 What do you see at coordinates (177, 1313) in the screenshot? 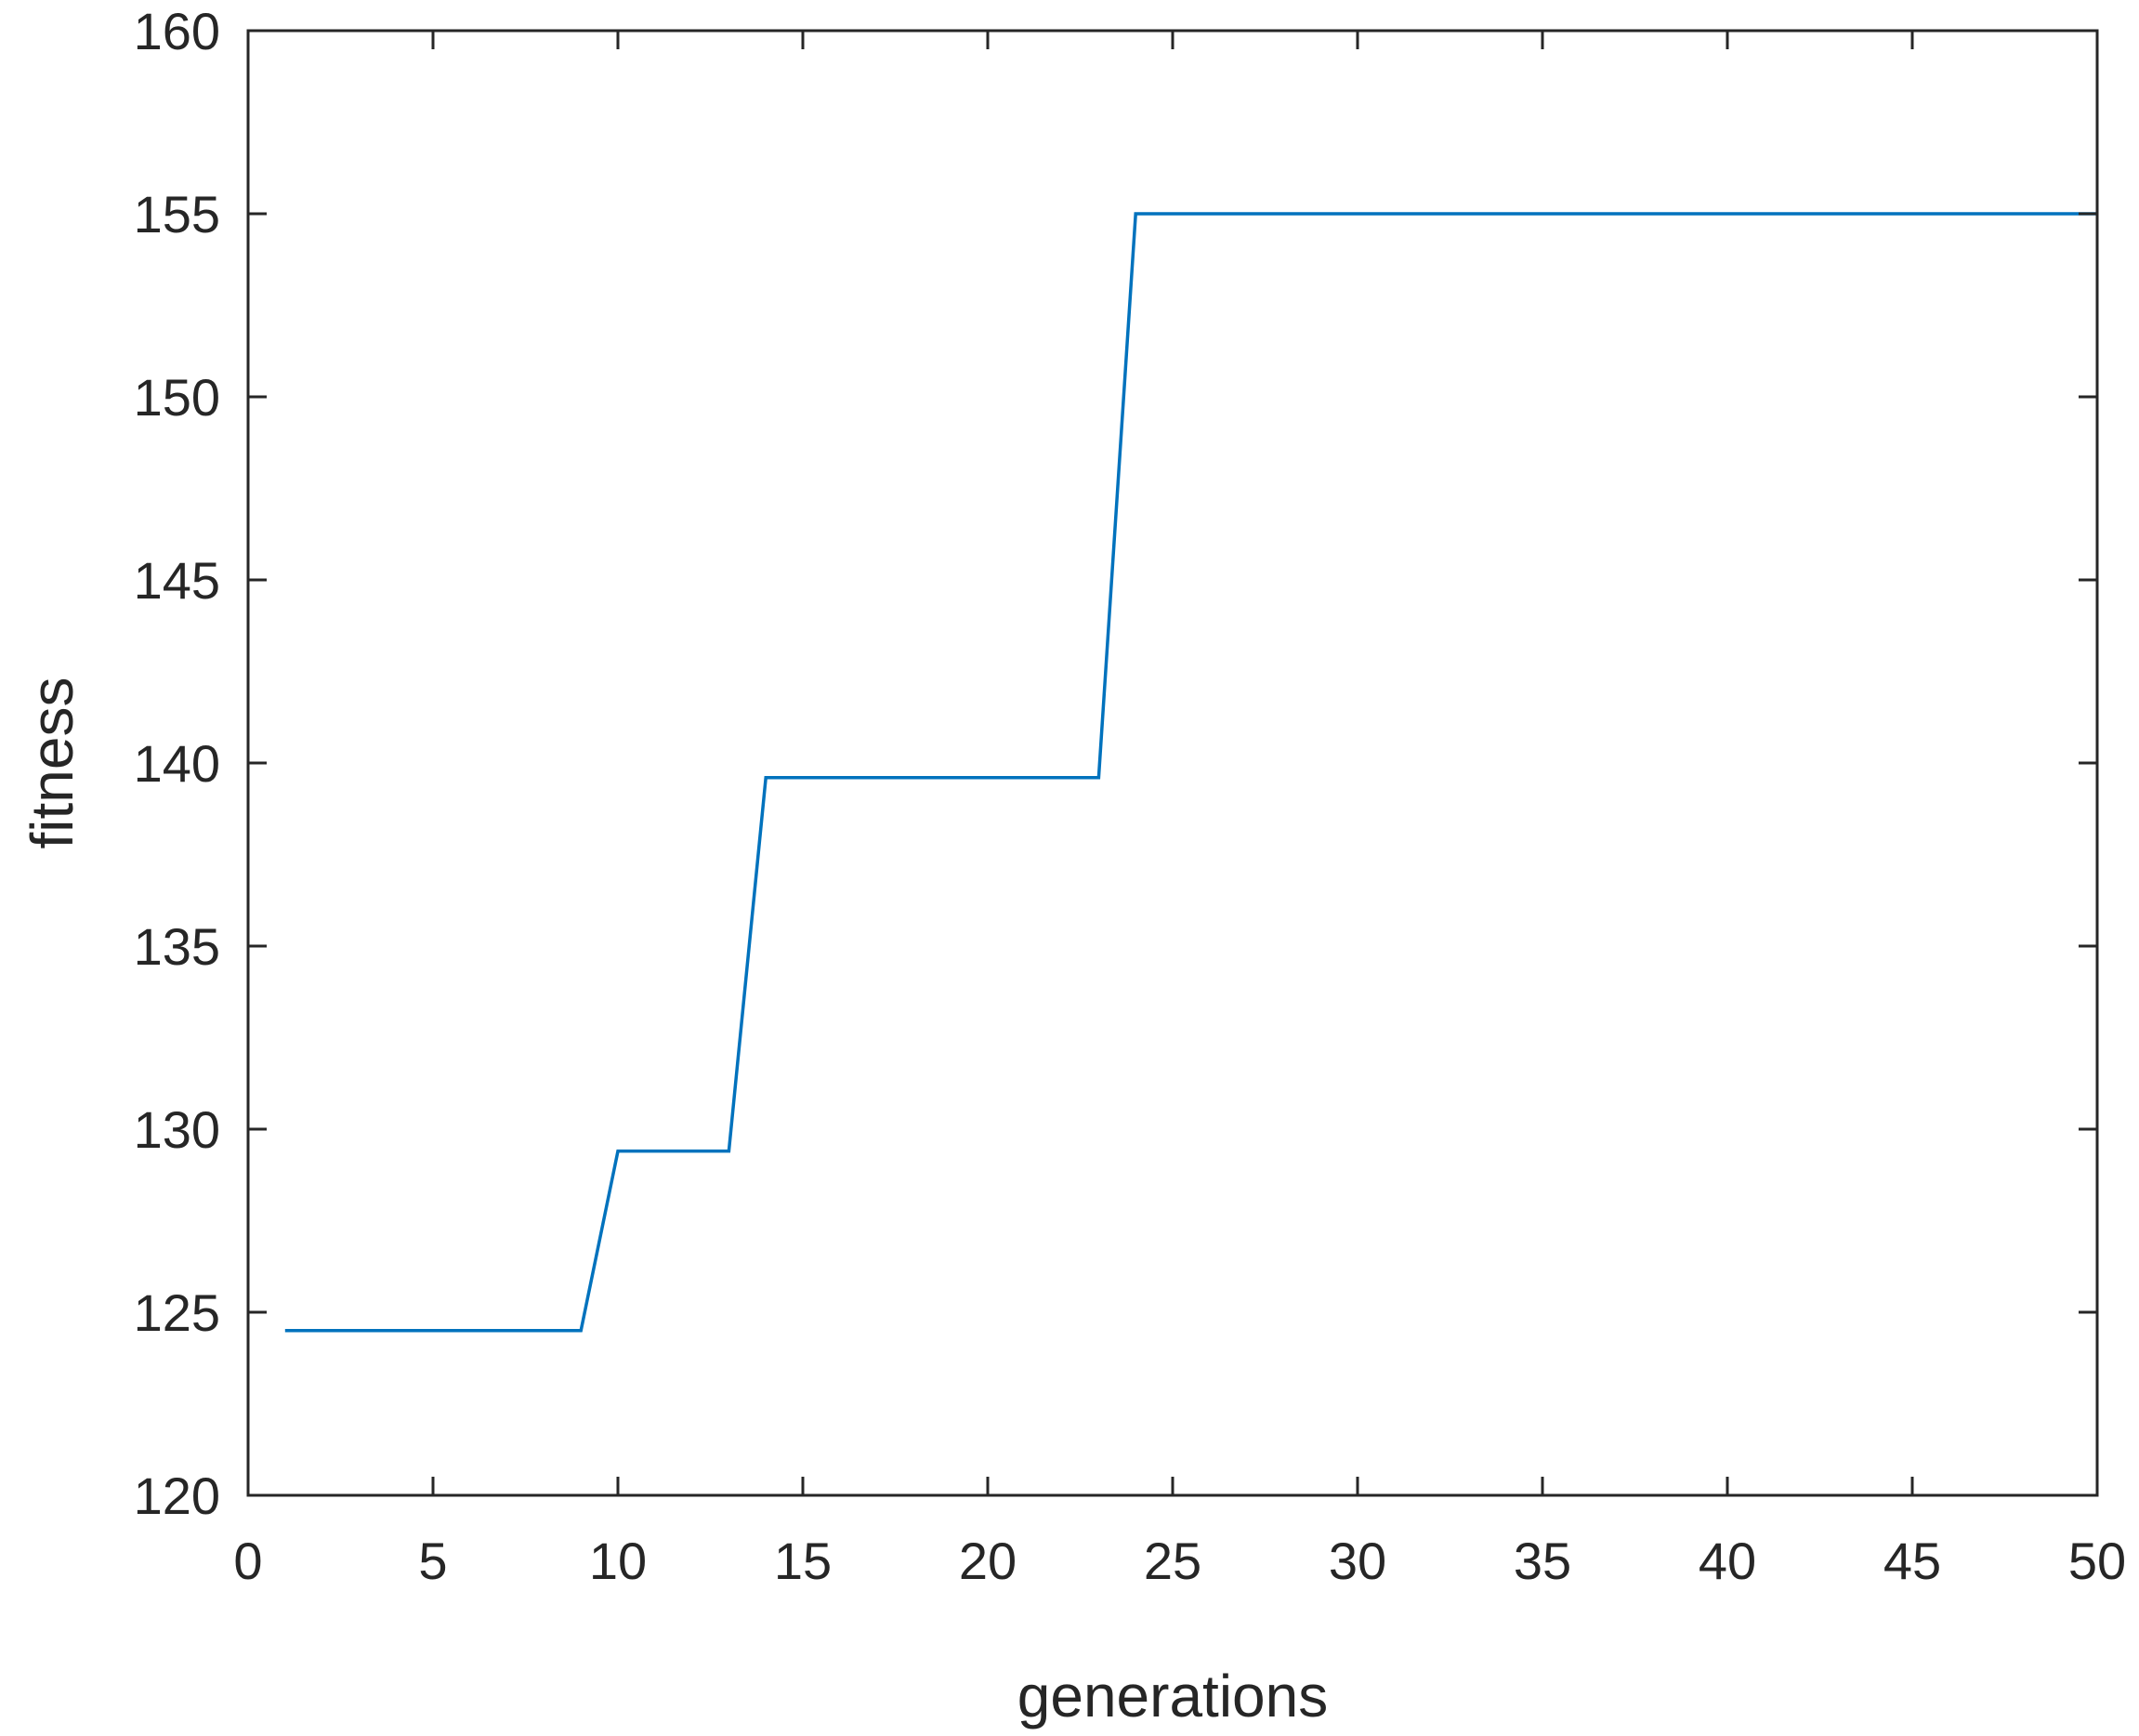
I see `y-tick-label: 125` at bounding box center [177, 1313].